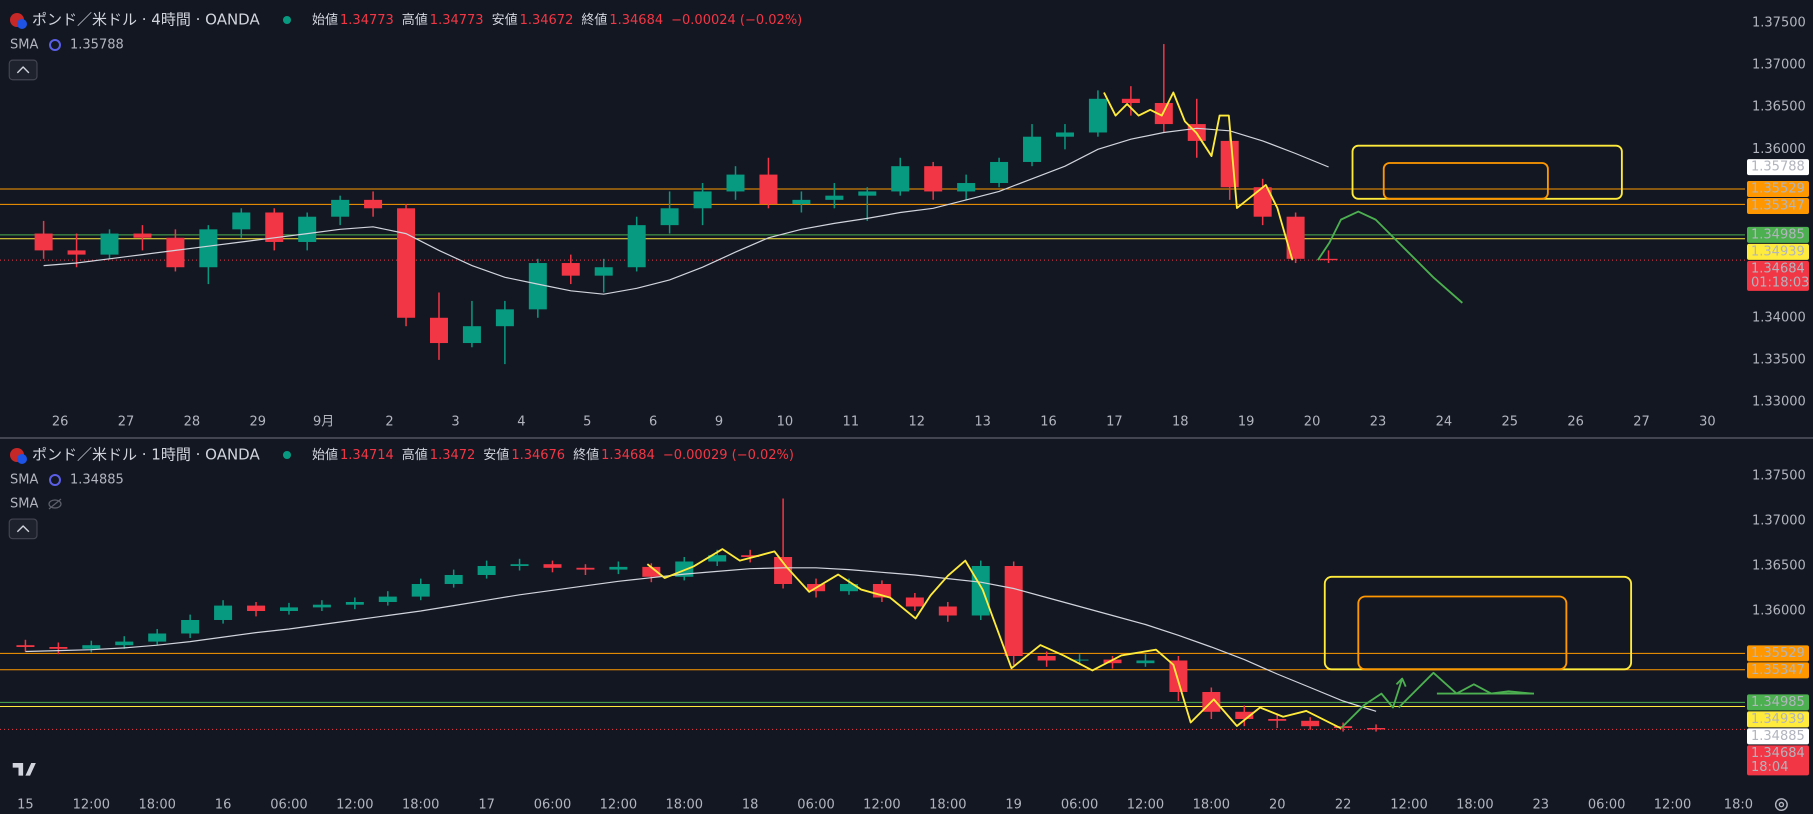 Image resolution: width=1813 pixels, height=814 pixels. What do you see at coordinates (22, 24) in the screenshot?
I see `symbol-icon` at bounding box center [22, 24].